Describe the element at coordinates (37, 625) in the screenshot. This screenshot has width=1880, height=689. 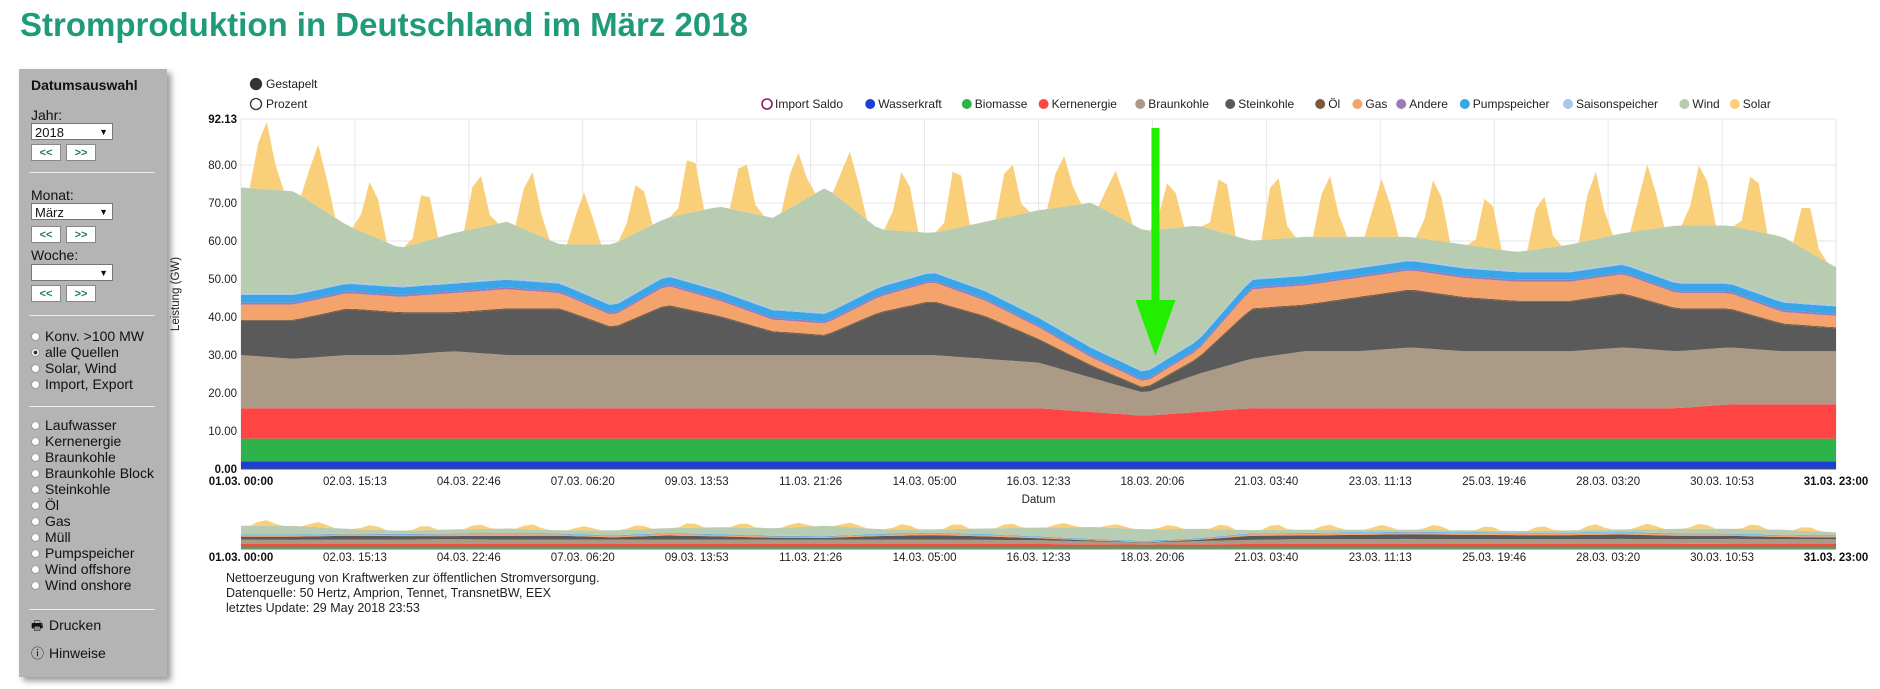
I see `printer-icon: 🖶` at that location.